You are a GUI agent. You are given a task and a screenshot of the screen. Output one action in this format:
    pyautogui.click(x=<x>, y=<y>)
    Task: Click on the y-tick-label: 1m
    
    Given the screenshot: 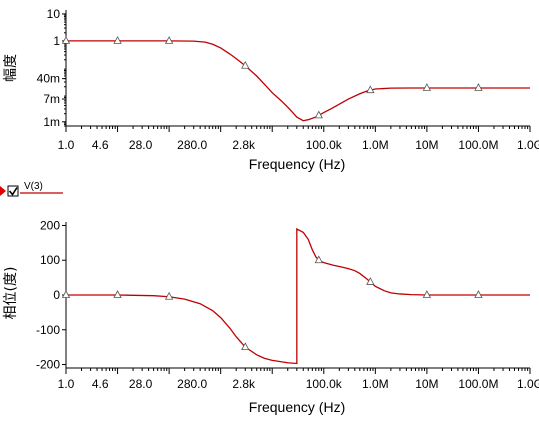 What is the action you would take?
    pyautogui.click(x=51, y=122)
    